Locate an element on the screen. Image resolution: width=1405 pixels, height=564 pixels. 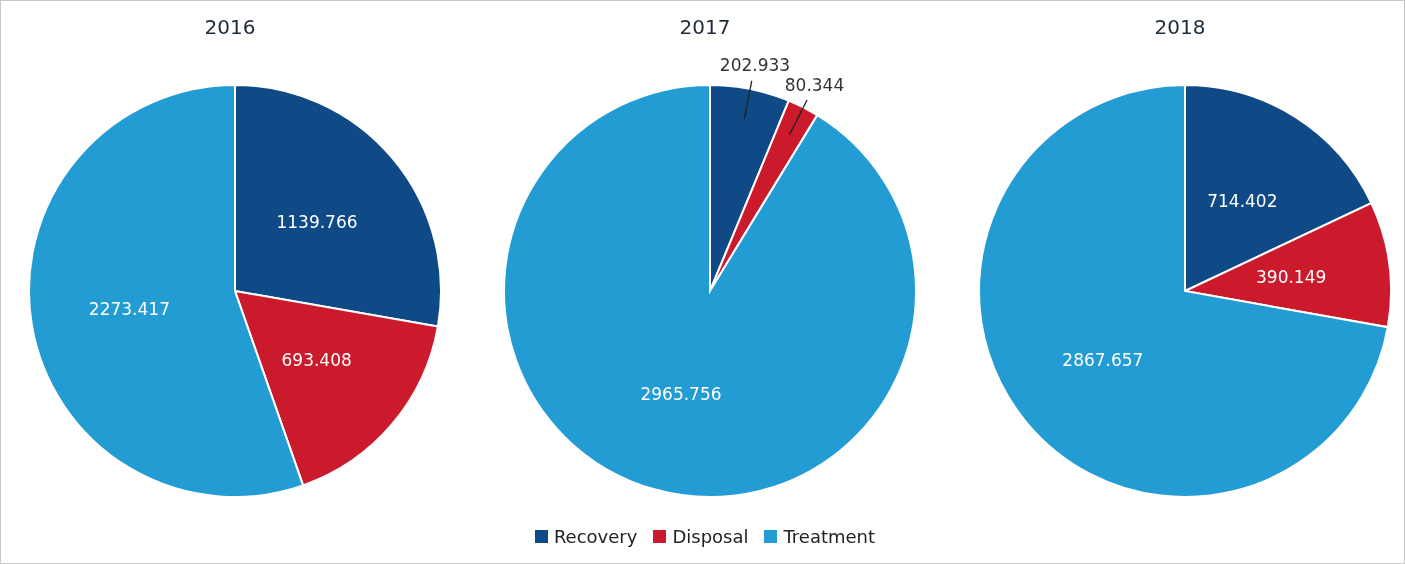
data-label: 2273.417 is located at coordinates (129, 308).